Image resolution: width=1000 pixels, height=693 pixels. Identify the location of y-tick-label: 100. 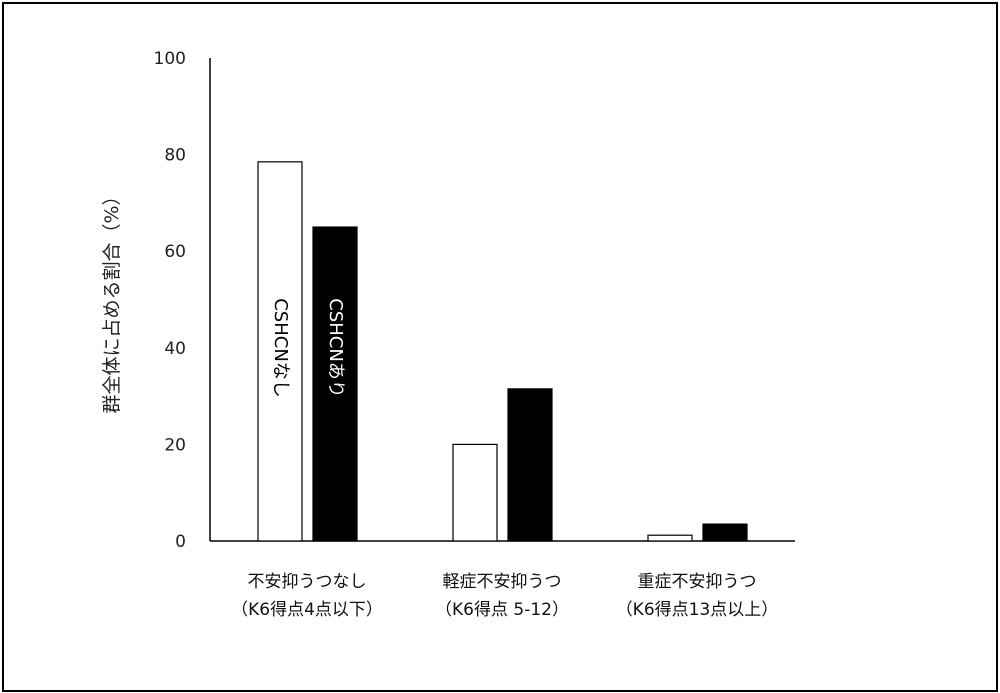
(170, 59).